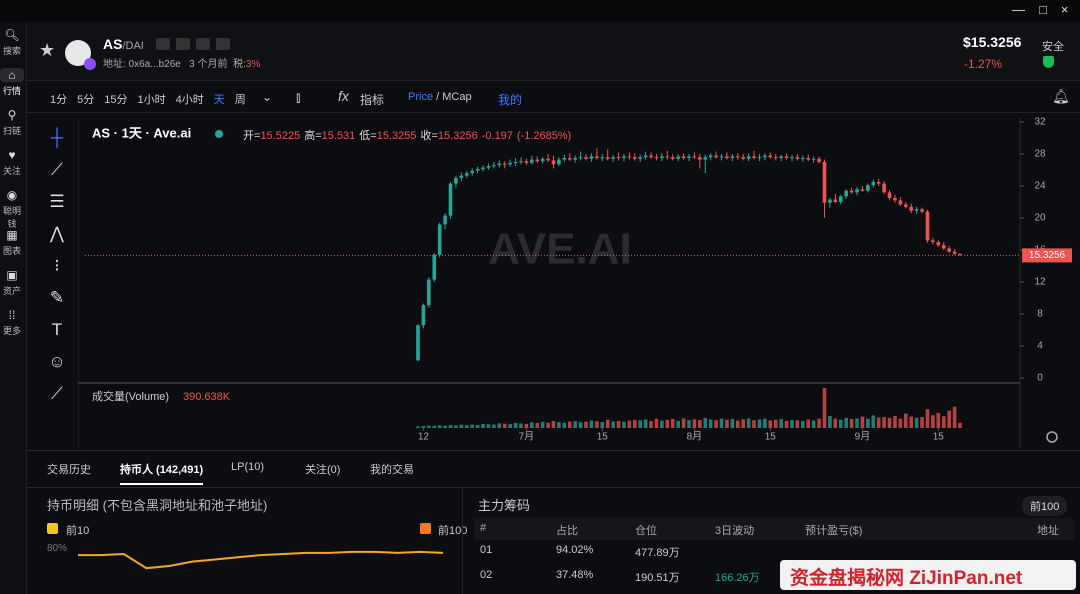 Image resolution: width=1080 pixels, height=594 pixels. I want to click on tax-label: 税:, so click(239, 64).